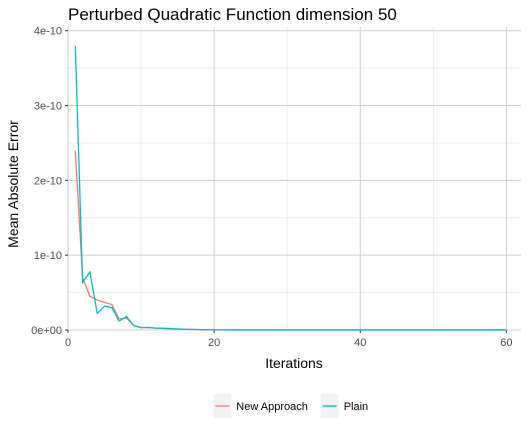 This screenshot has width=528, height=432. What do you see at coordinates (294, 363) in the screenshot?
I see `x-axis-title: Iterations` at bounding box center [294, 363].